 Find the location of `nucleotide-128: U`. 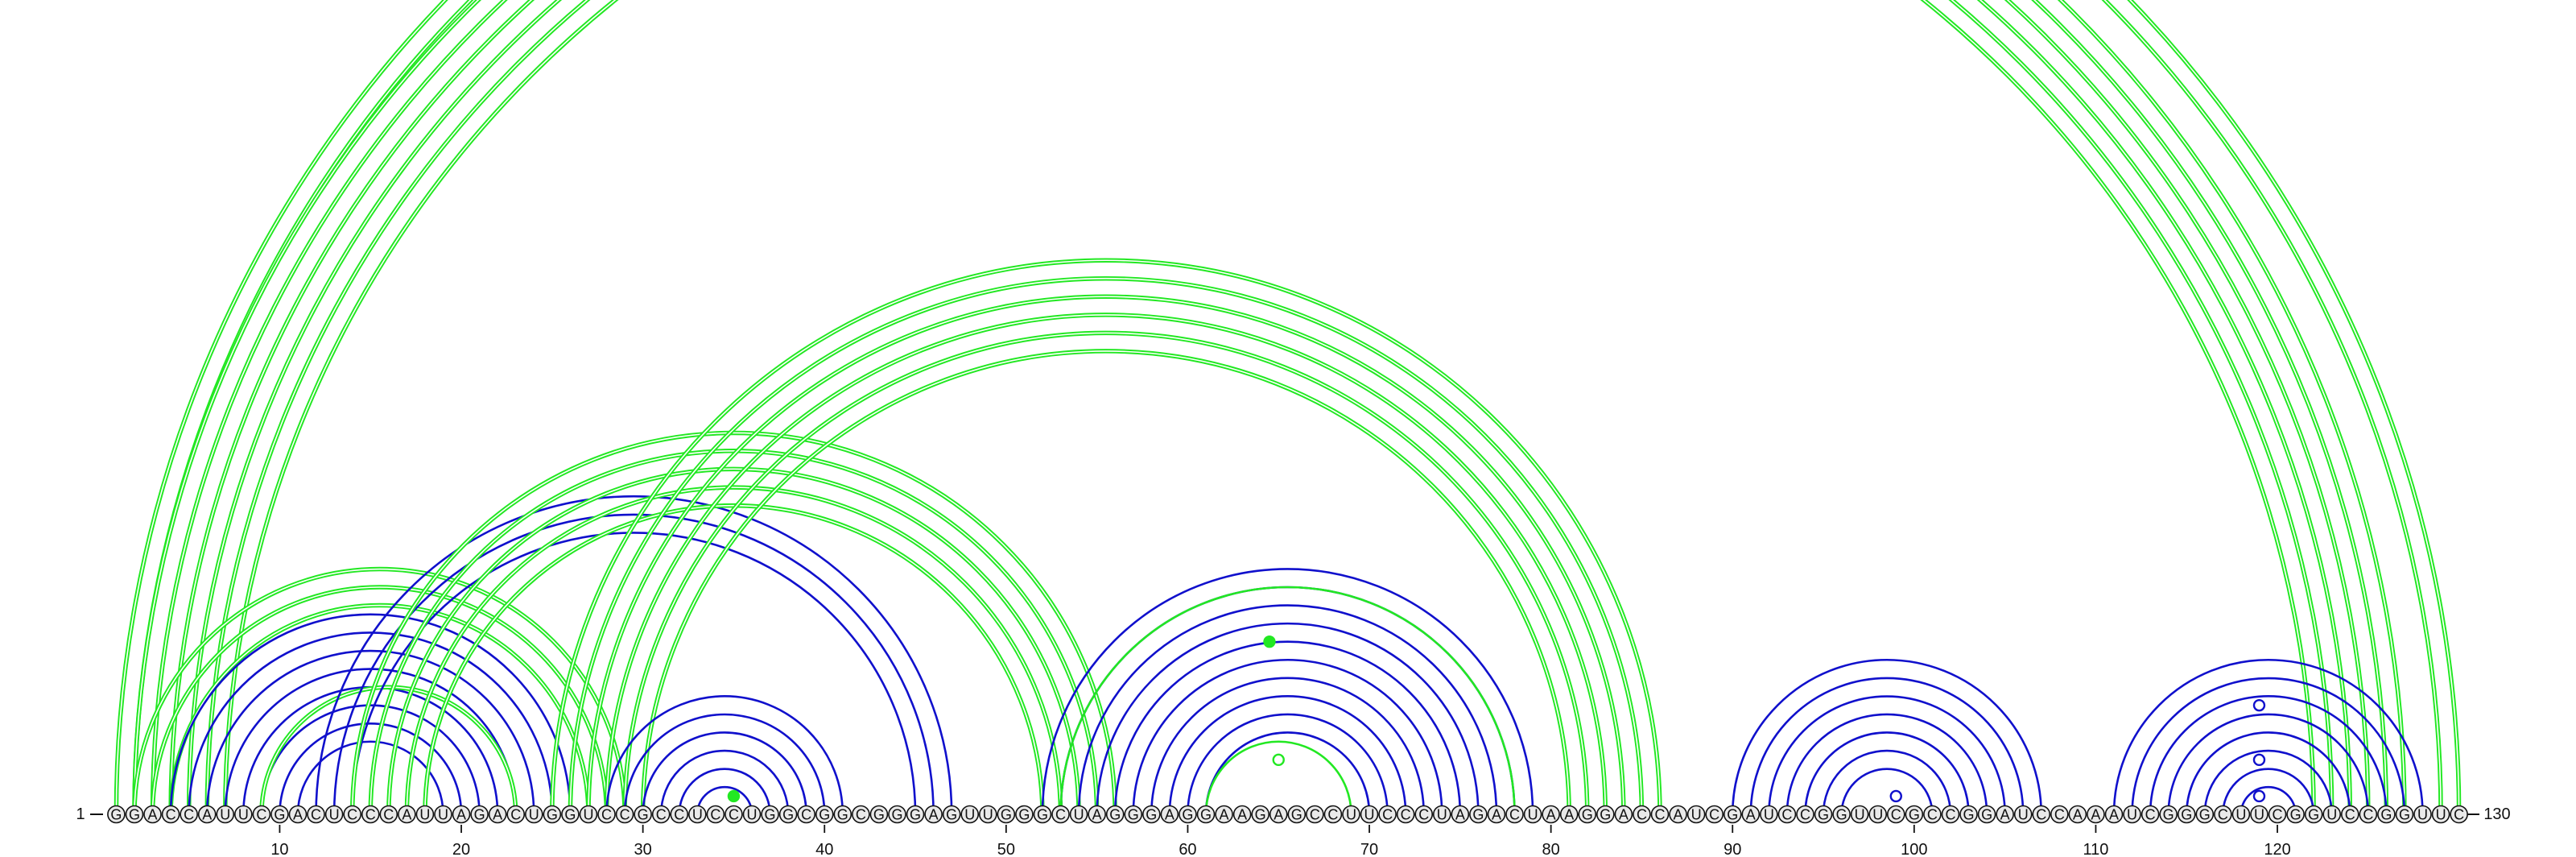

nucleotide-128: U is located at coordinates (2422, 814).